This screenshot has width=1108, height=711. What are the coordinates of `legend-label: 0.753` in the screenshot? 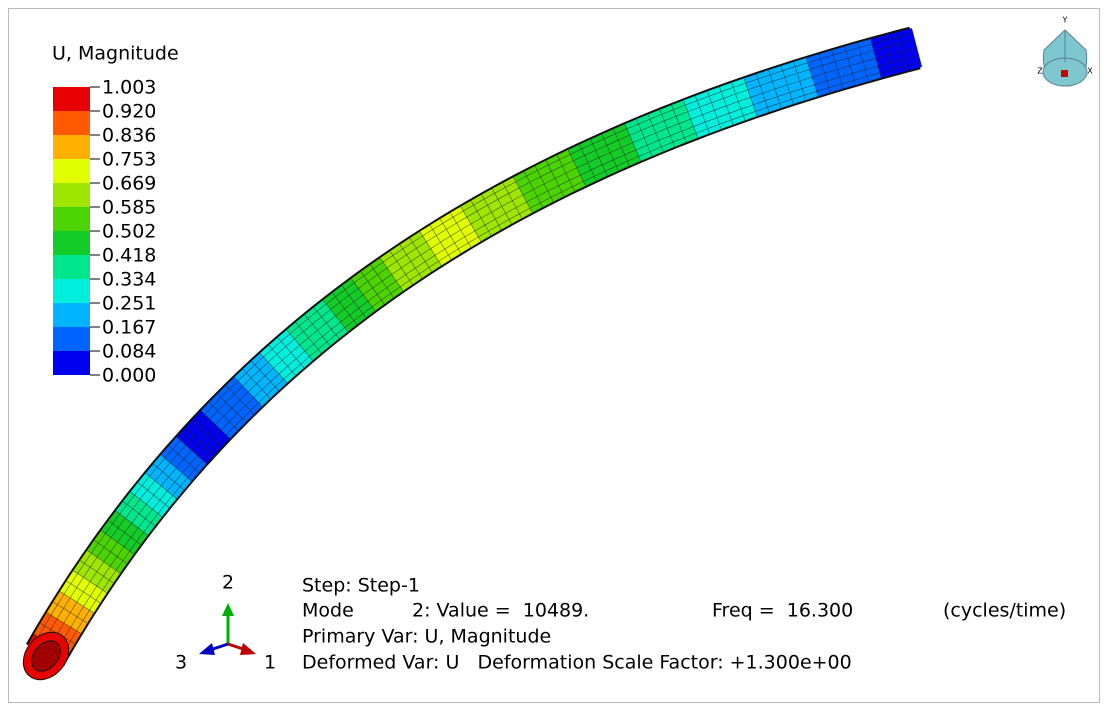 It's located at (129, 160).